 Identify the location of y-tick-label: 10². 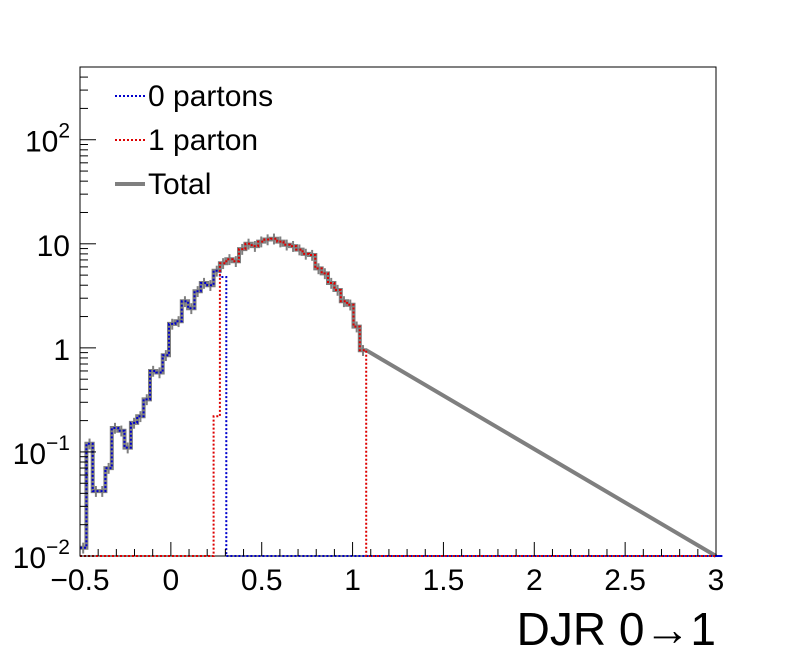
(47, 139).